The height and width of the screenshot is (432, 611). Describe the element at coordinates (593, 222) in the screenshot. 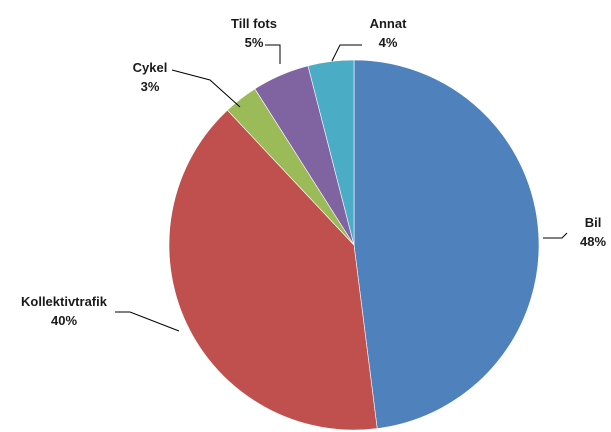

I see `slice-label-bil: Bil` at that location.